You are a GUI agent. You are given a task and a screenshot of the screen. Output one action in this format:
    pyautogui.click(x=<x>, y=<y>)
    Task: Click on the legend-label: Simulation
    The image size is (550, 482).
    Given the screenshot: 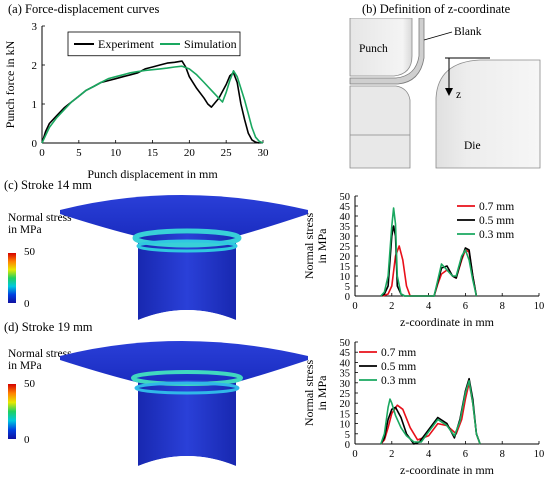 What is the action you would take?
    pyautogui.click(x=210, y=44)
    